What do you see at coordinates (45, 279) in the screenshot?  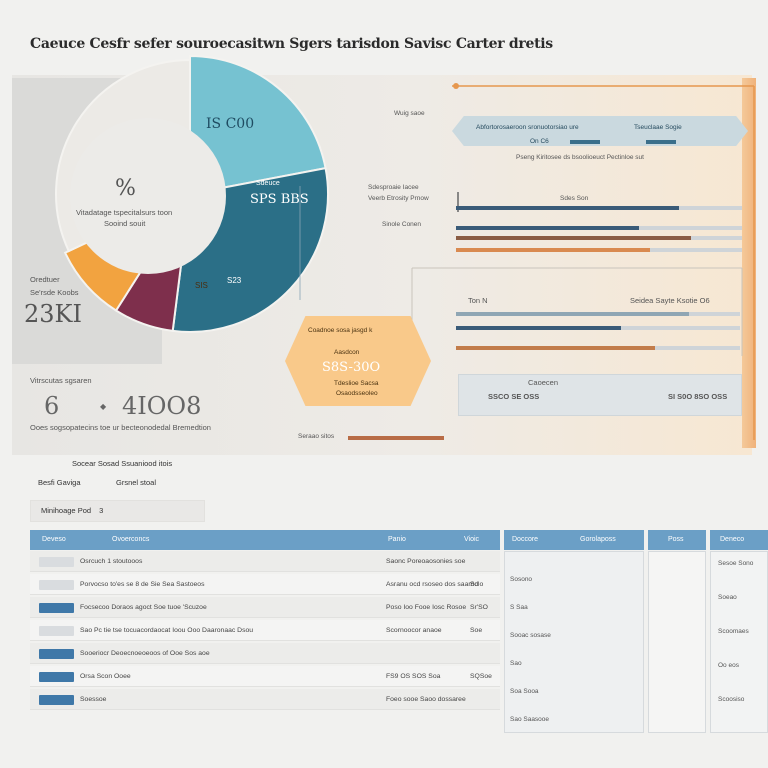 I see `left-callout-label1: Oredtuer` at bounding box center [45, 279].